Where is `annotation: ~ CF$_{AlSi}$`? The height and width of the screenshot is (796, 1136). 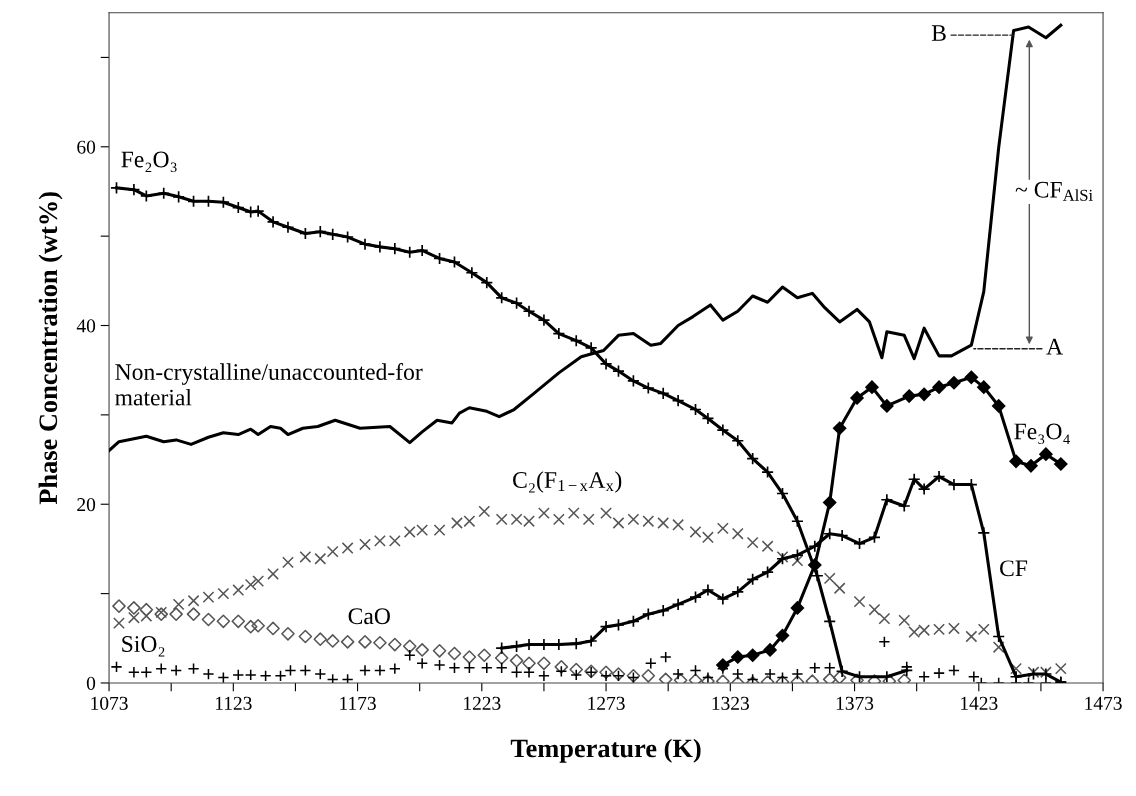
annotation: ~ CF$_{AlSi}$ is located at coordinates (1054, 191).